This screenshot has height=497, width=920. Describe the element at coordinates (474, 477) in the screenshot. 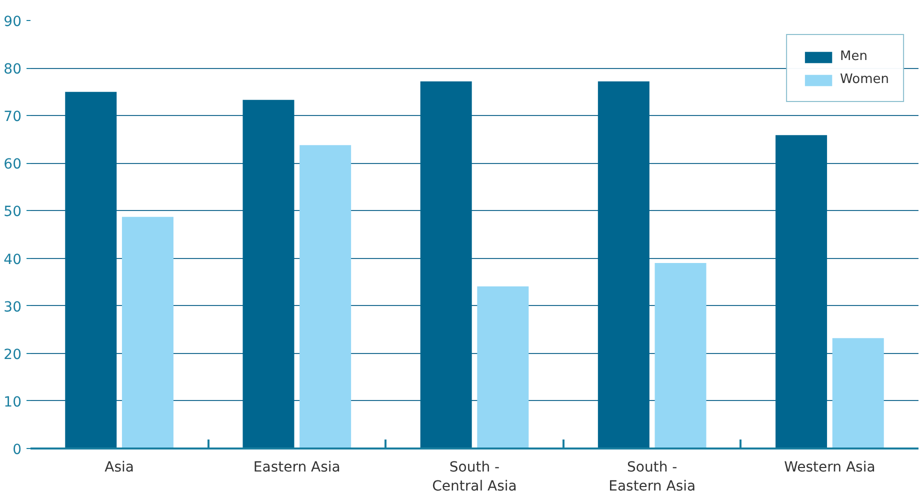

I see `x-tick-label: South - Central Asia` at that location.